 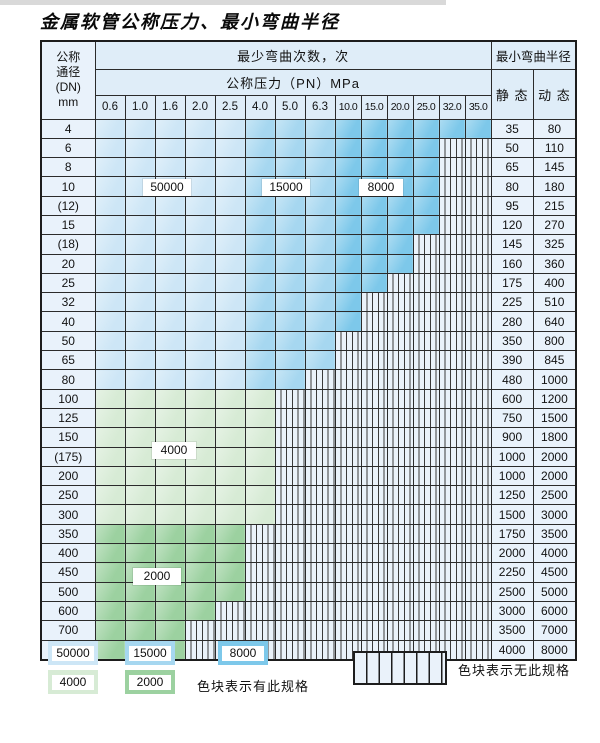 I want to click on static-radius-cell: 2000, so click(x=512, y=553).